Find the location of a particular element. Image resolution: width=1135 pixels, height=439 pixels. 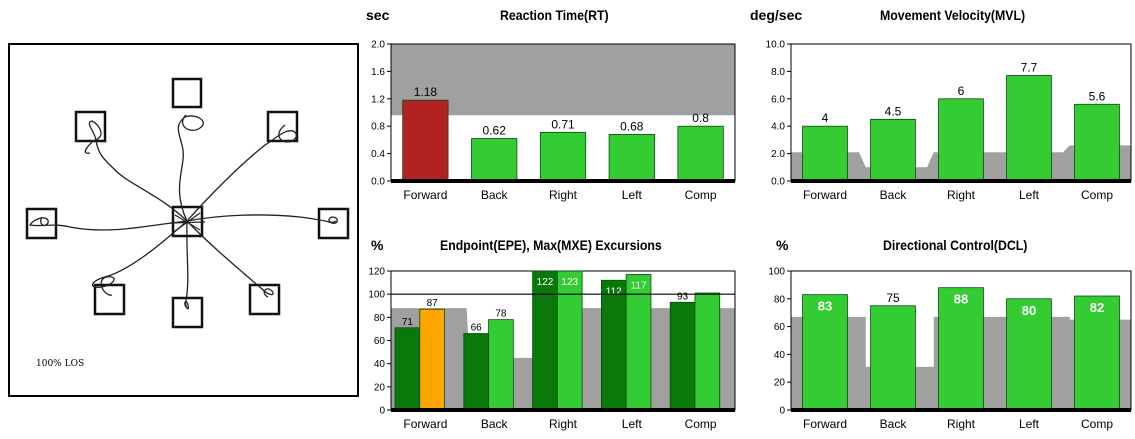

bar-mxe-comp is located at coordinates (707, 351).